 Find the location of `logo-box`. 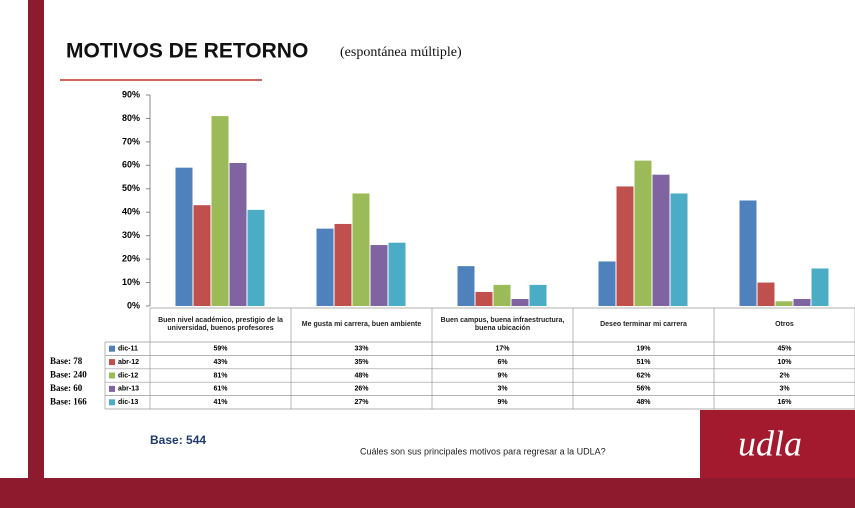

logo-box is located at coordinates (777, 444).